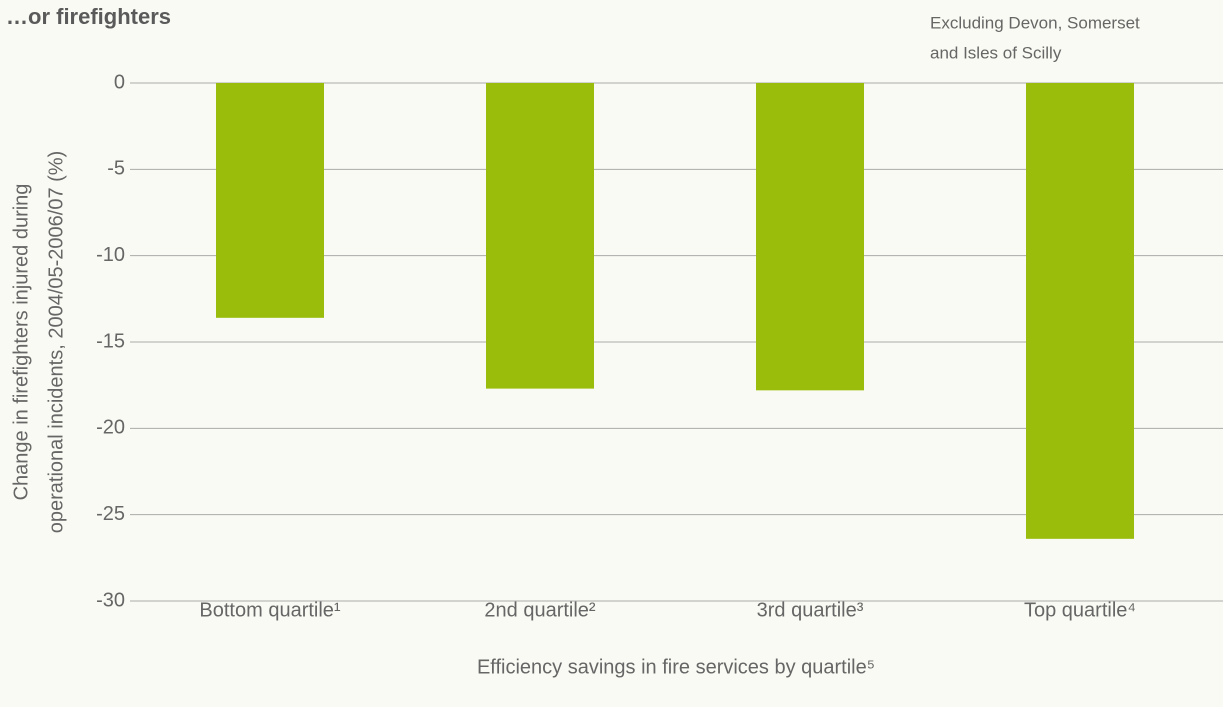 This screenshot has height=707, width=1223. What do you see at coordinates (110, 428) in the screenshot?
I see `y-tick-label: -20` at bounding box center [110, 428].